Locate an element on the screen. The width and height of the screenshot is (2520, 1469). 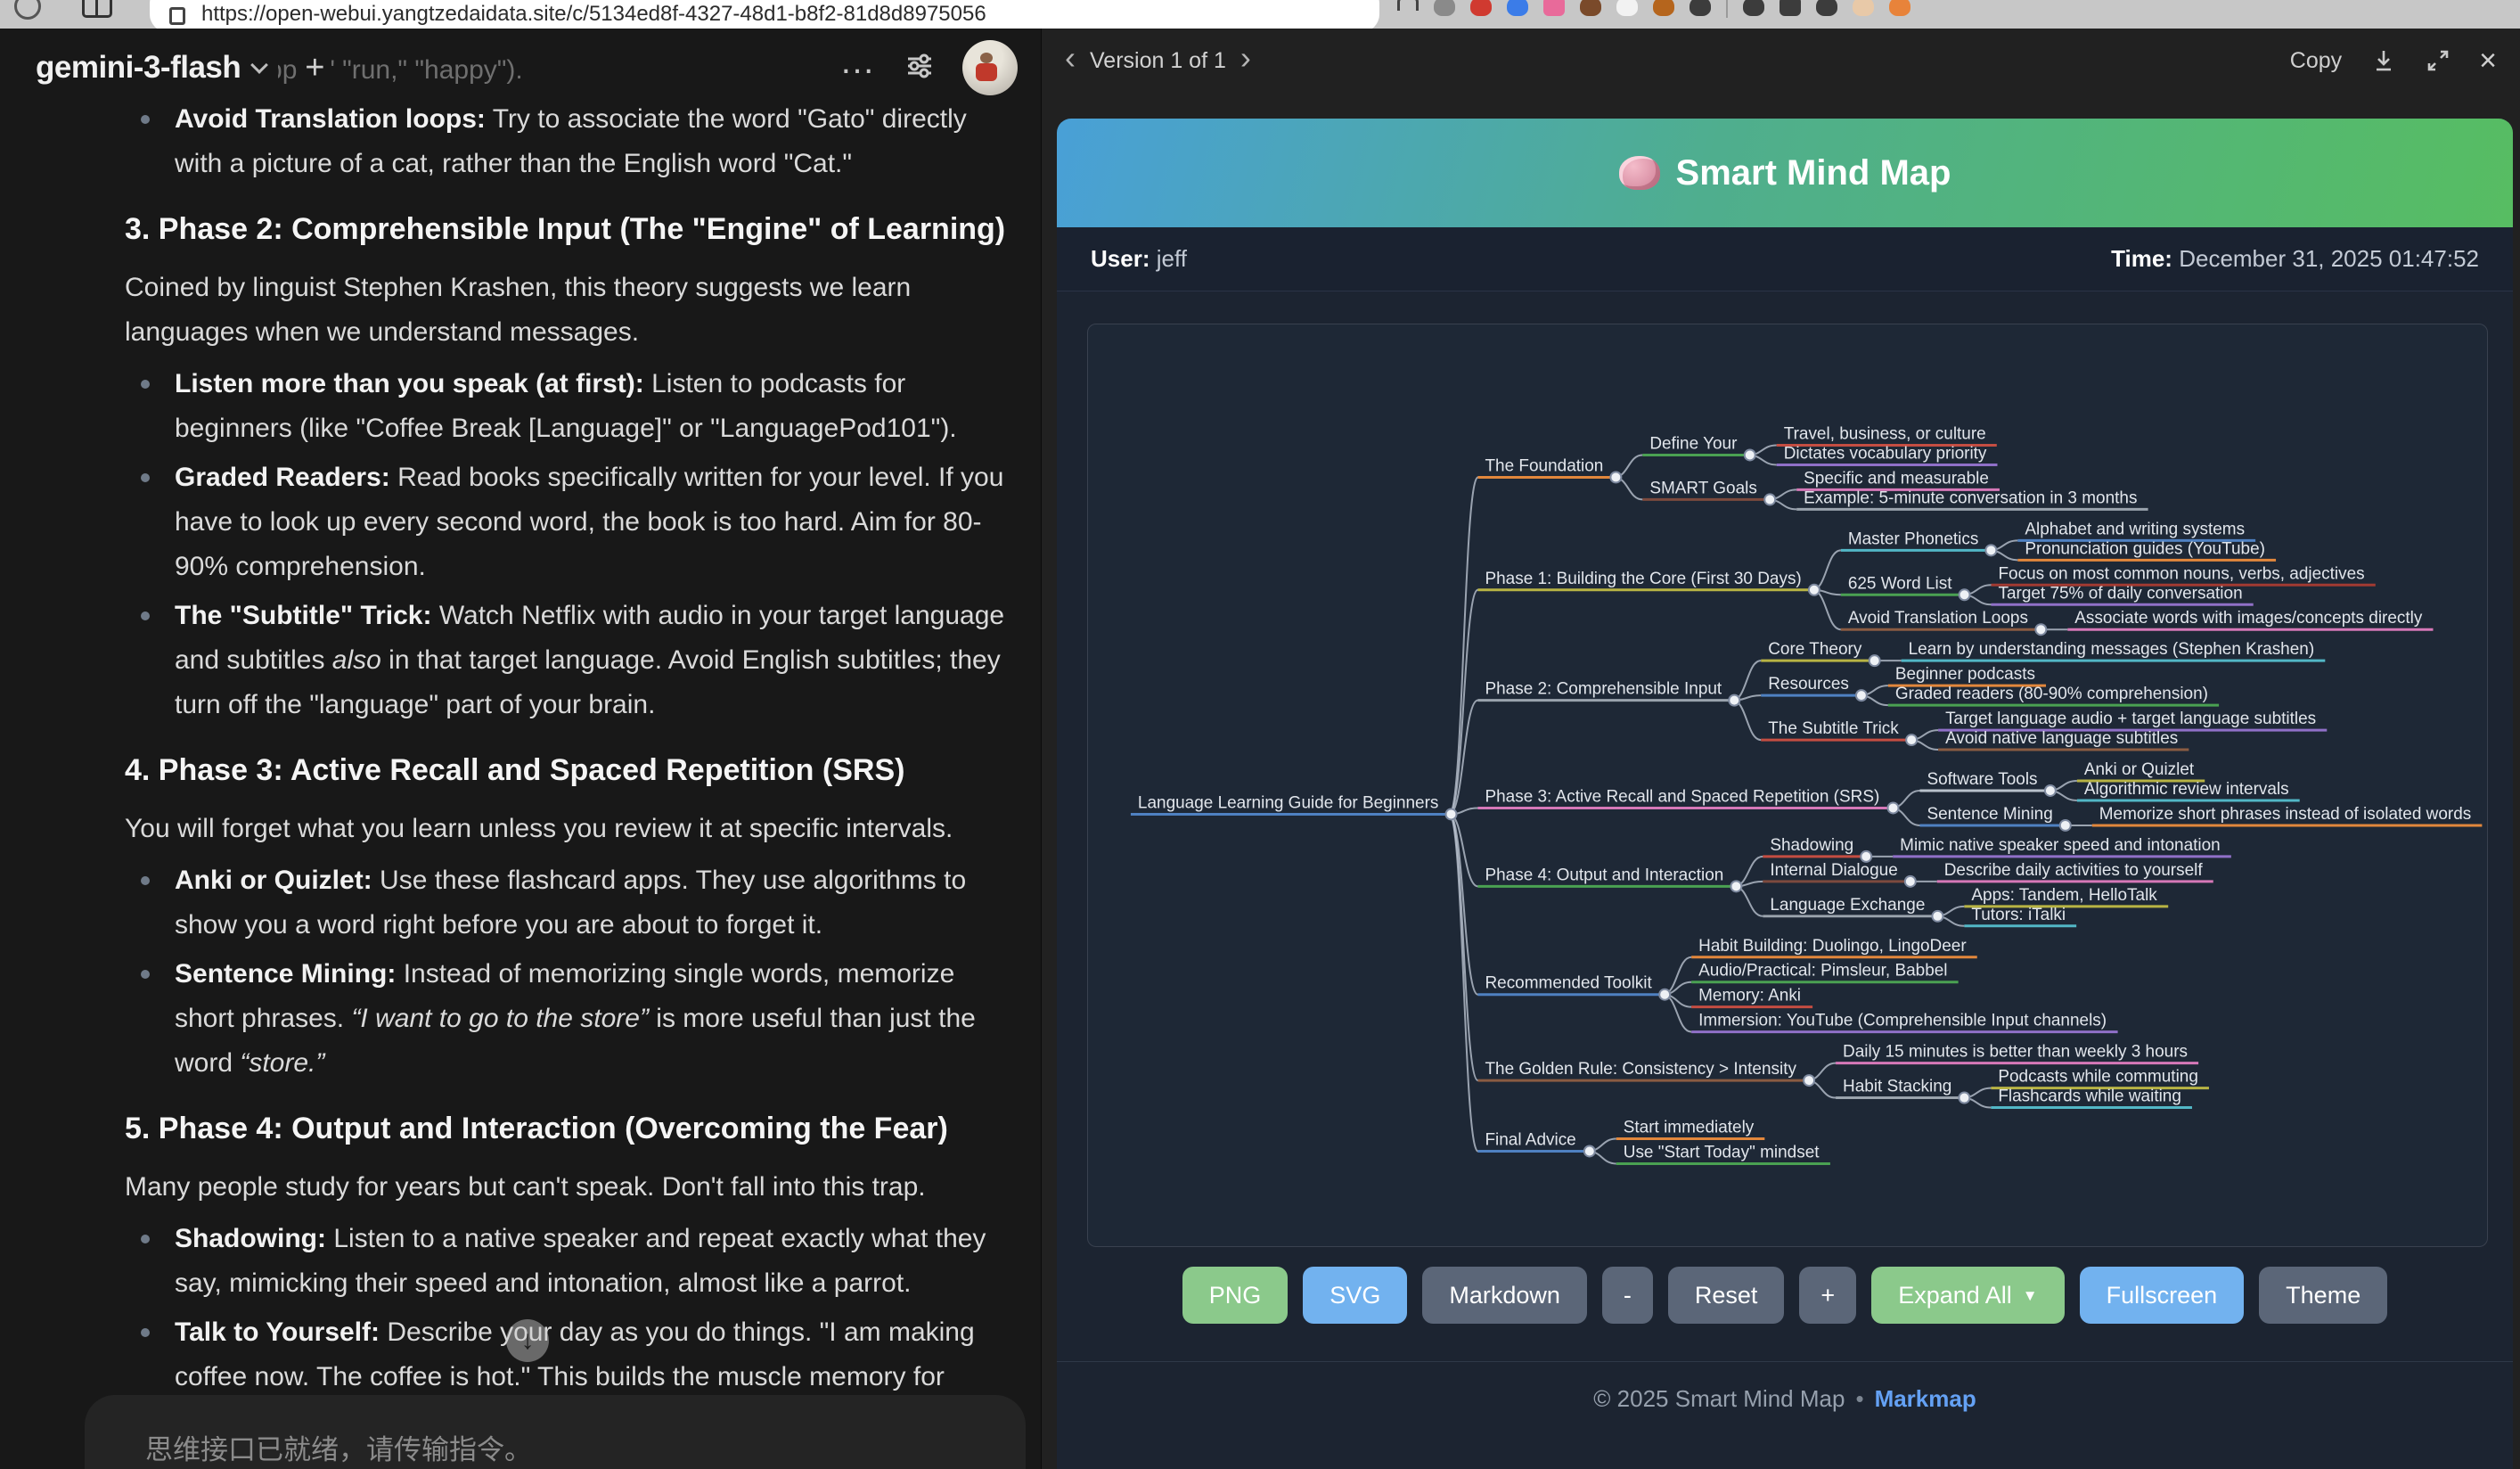
model-selector: gemini-3-flash is located at coordinates (157, 68).